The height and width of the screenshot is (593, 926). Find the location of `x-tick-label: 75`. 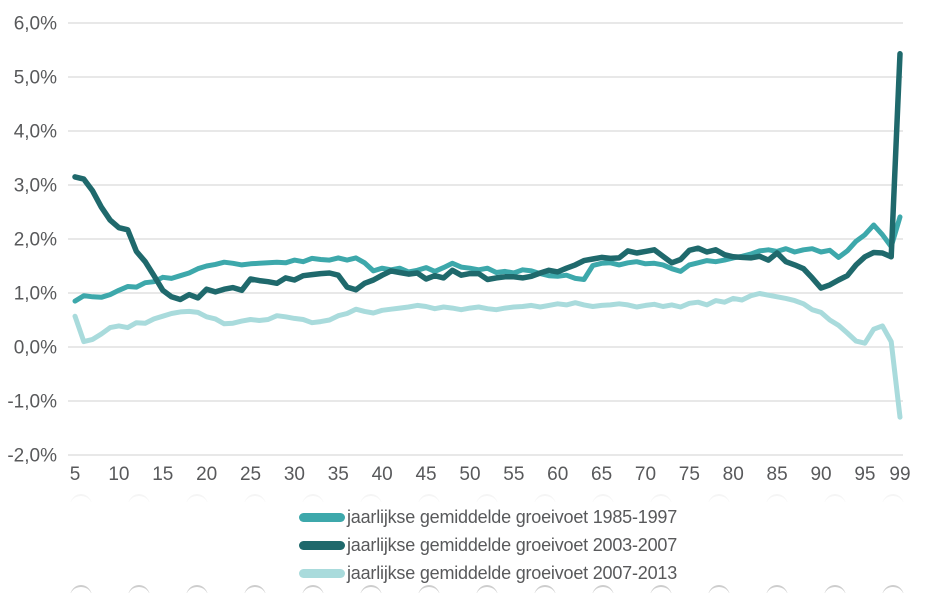

x-tick-label: 75 is located at coordinates (689, 474).